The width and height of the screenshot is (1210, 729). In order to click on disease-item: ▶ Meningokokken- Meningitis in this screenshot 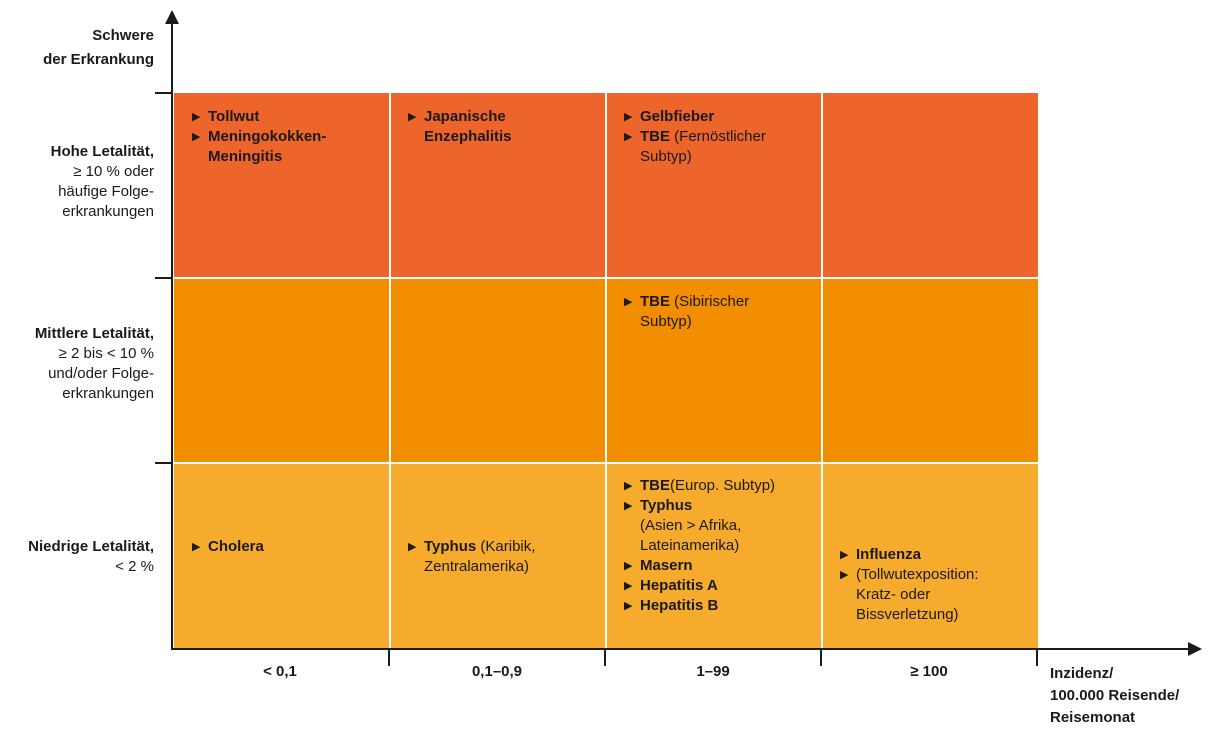, I will do `click(290, 147)`.